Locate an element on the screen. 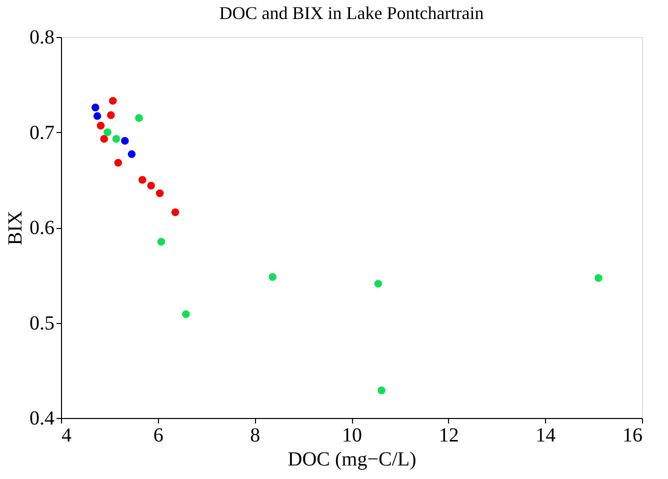  y-tick-label: 0.7 is located at coordinates (42, 133).